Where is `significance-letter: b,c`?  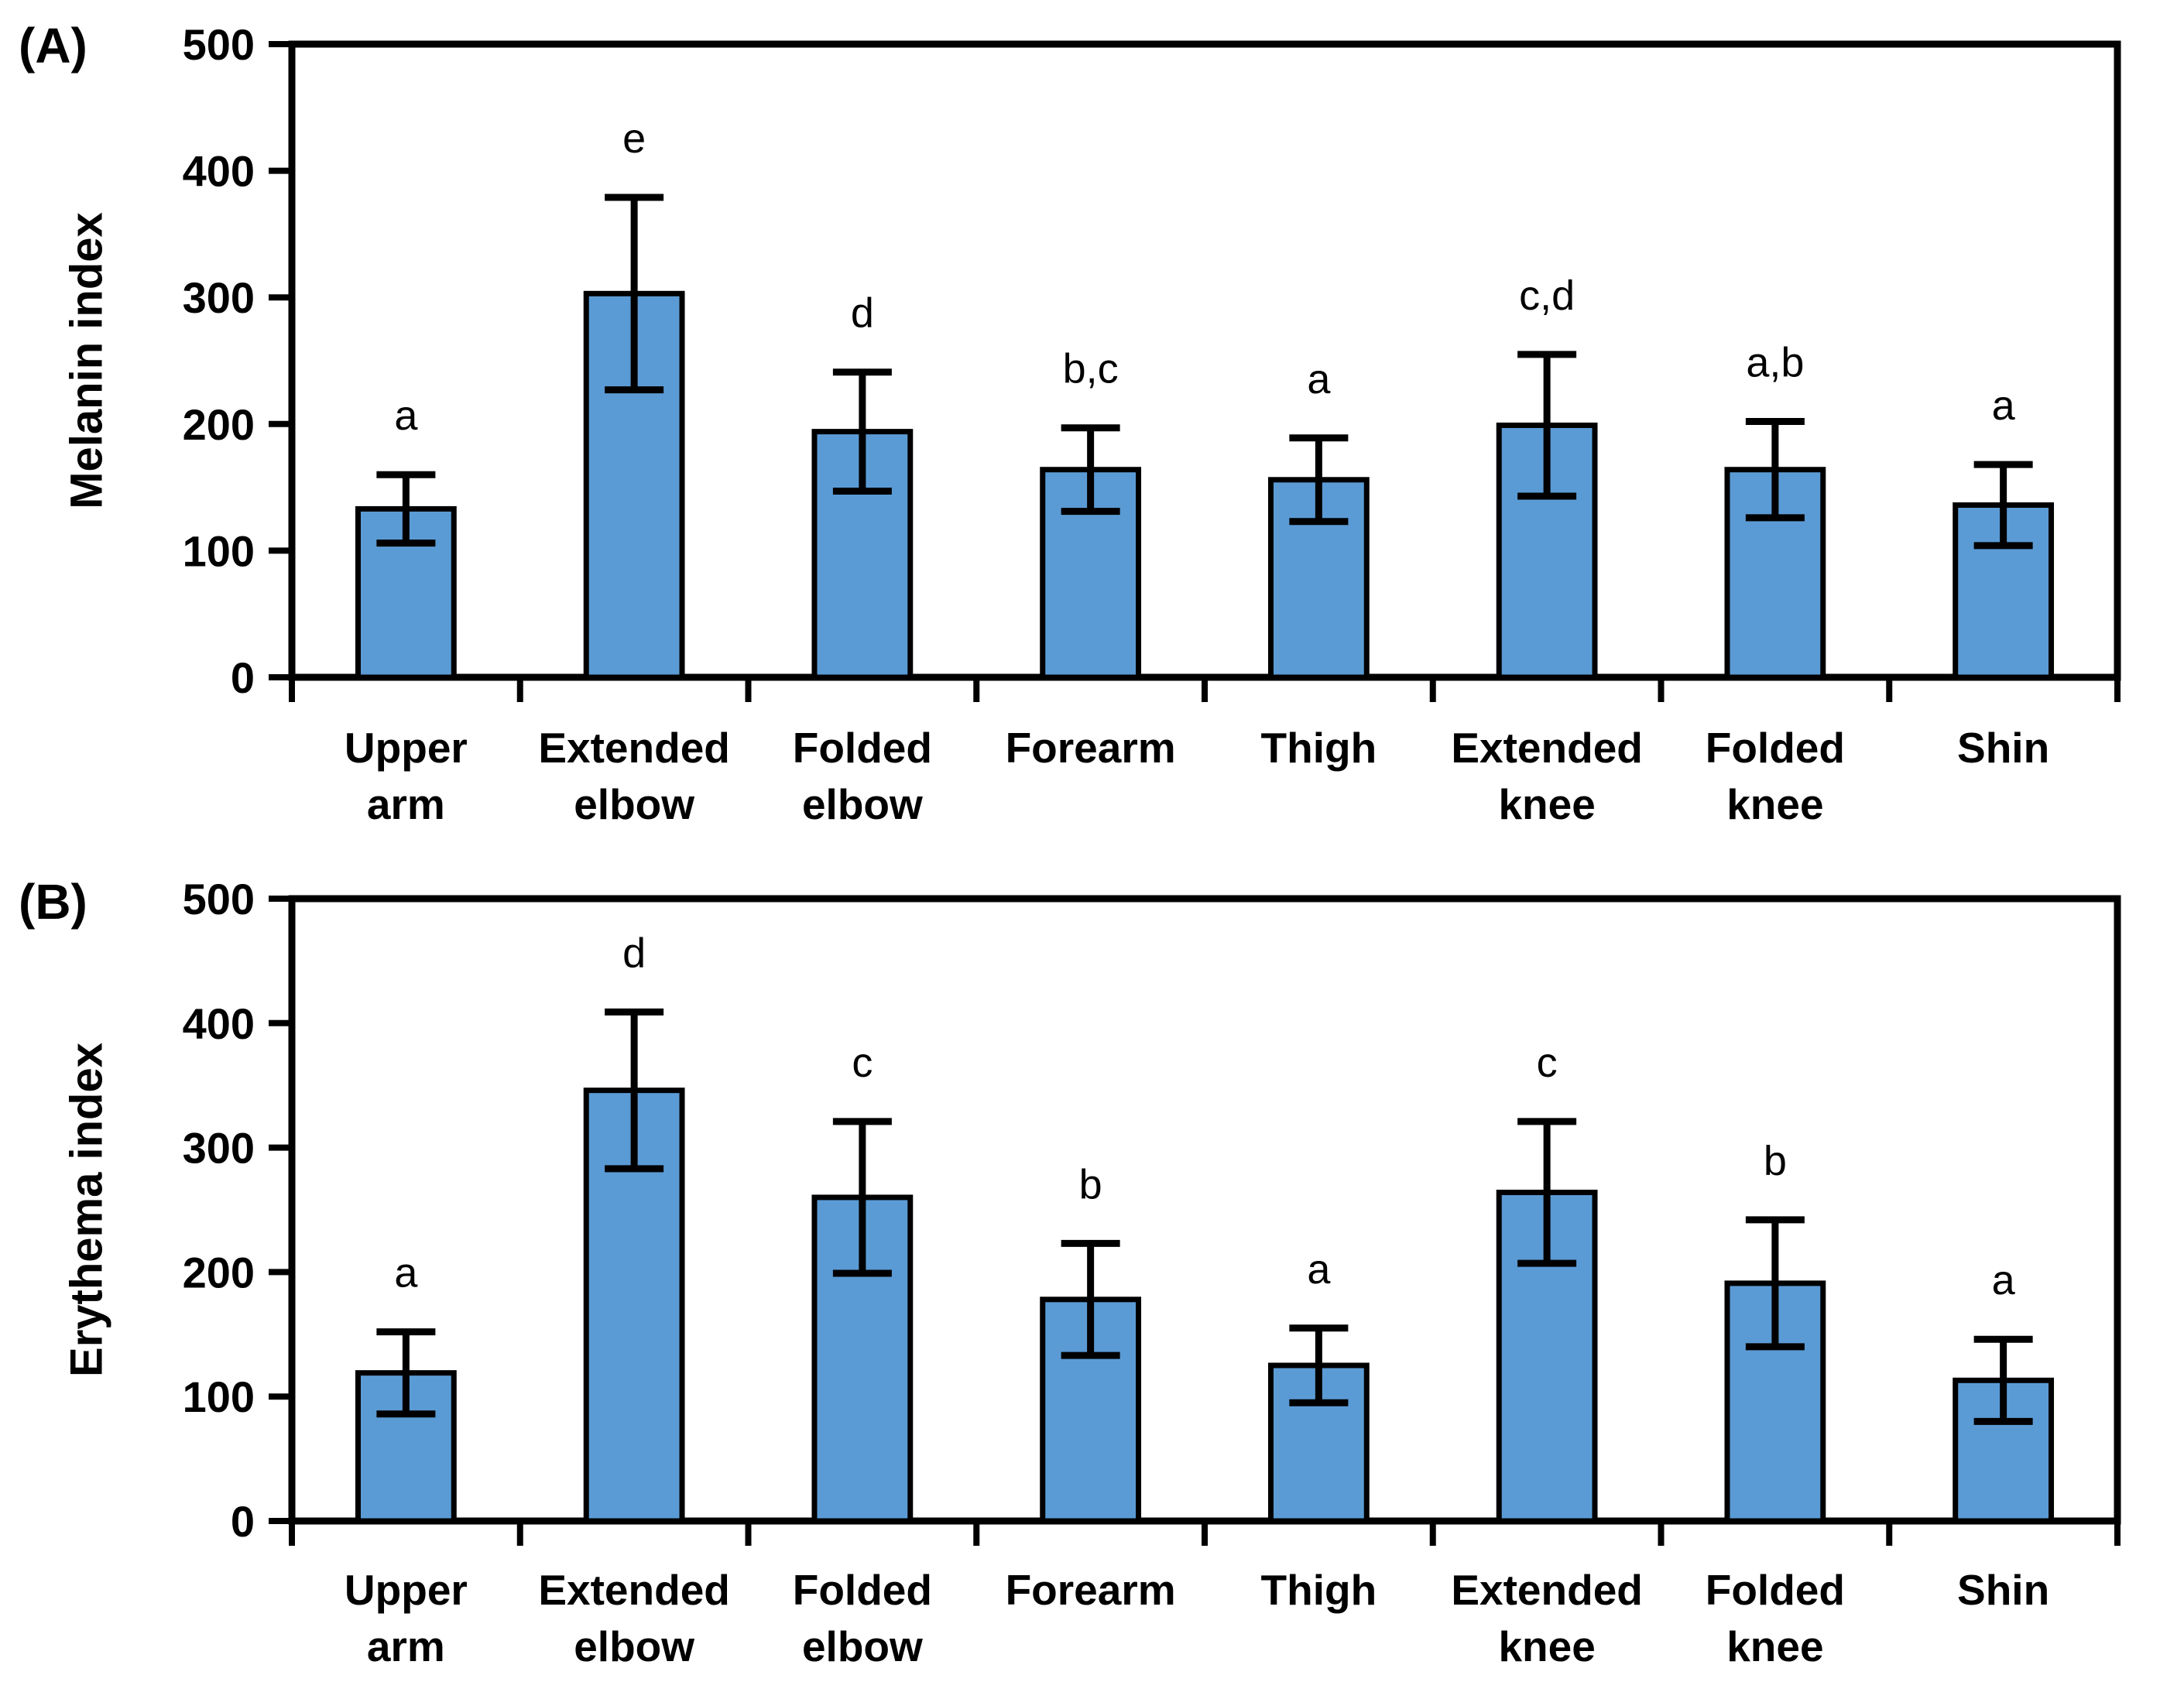
significance-letter: b,c is located at coordinates (1091, 369).